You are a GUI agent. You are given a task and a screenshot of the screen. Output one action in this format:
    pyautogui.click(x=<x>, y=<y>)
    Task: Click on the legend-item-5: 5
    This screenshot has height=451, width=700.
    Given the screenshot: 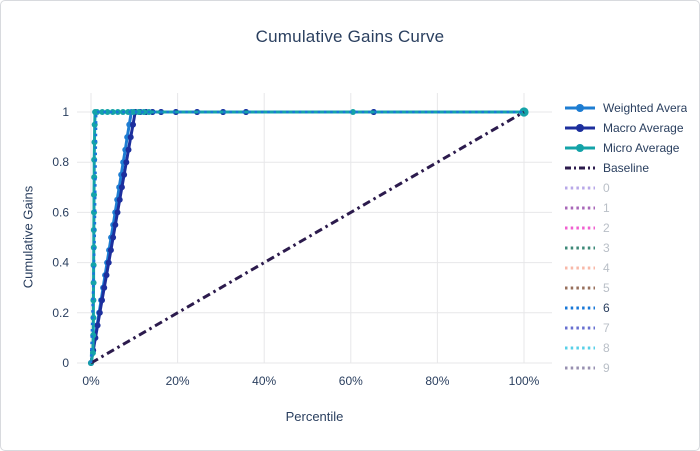 What is the action you would take?
    pyautogui.click(x=625, y=288)
    